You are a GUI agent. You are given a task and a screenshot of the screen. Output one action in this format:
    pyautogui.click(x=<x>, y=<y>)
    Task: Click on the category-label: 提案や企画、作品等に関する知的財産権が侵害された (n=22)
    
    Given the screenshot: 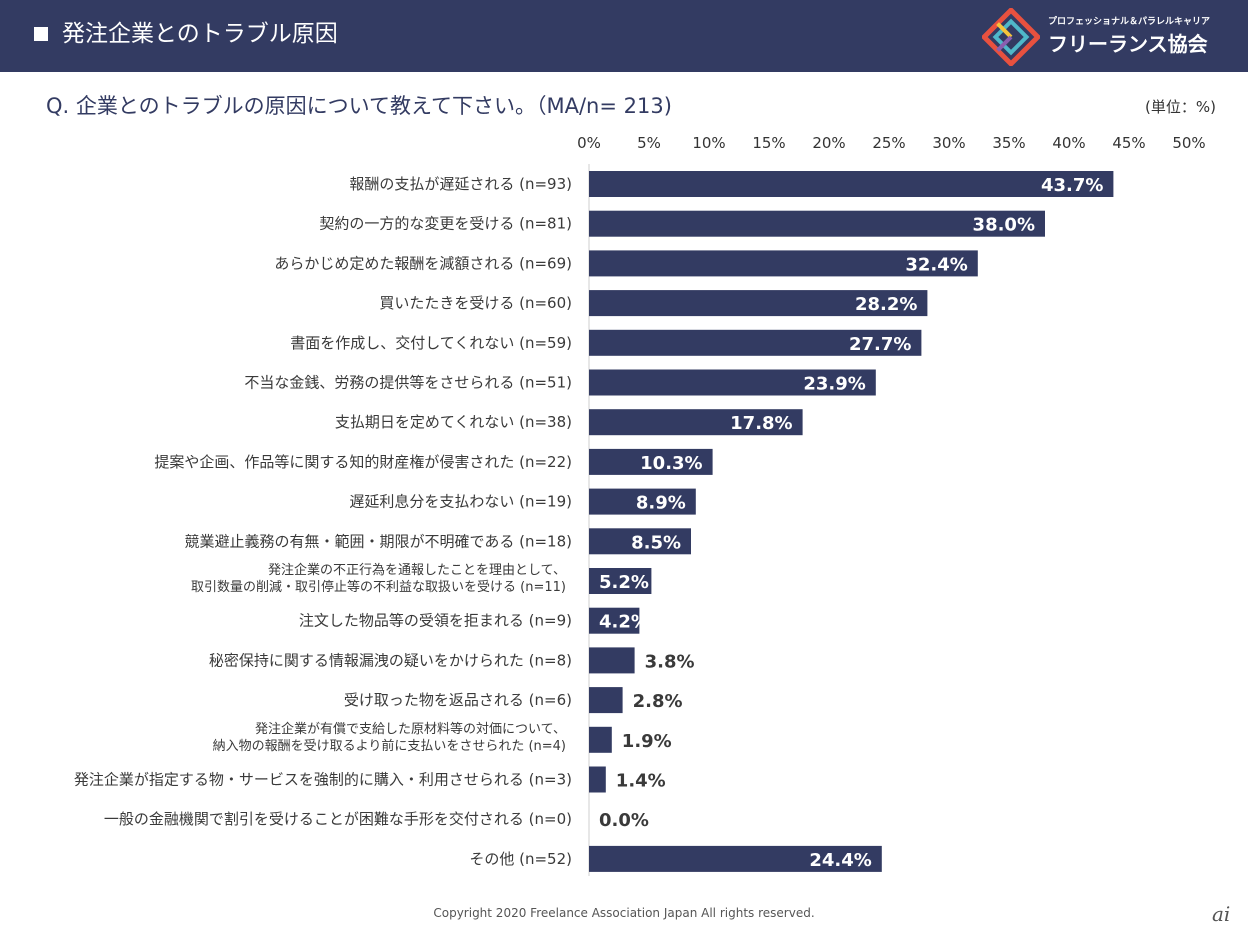 What is the action you would take?
    pyautogui.click(x=363, y=462)
    